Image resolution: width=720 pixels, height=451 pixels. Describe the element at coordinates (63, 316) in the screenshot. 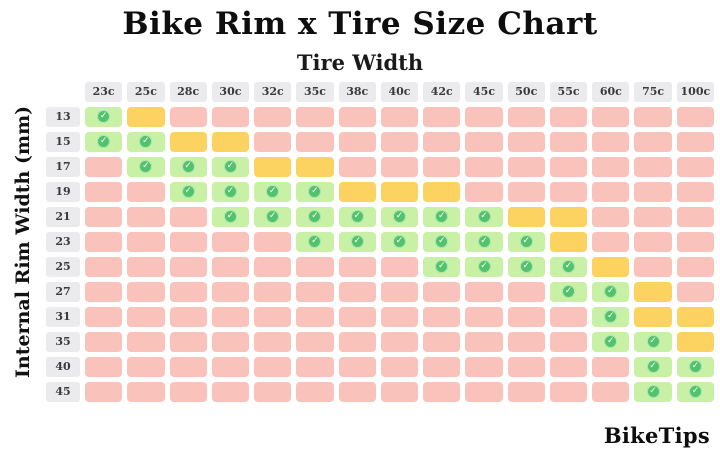

I see `row-label: 31` at that location.